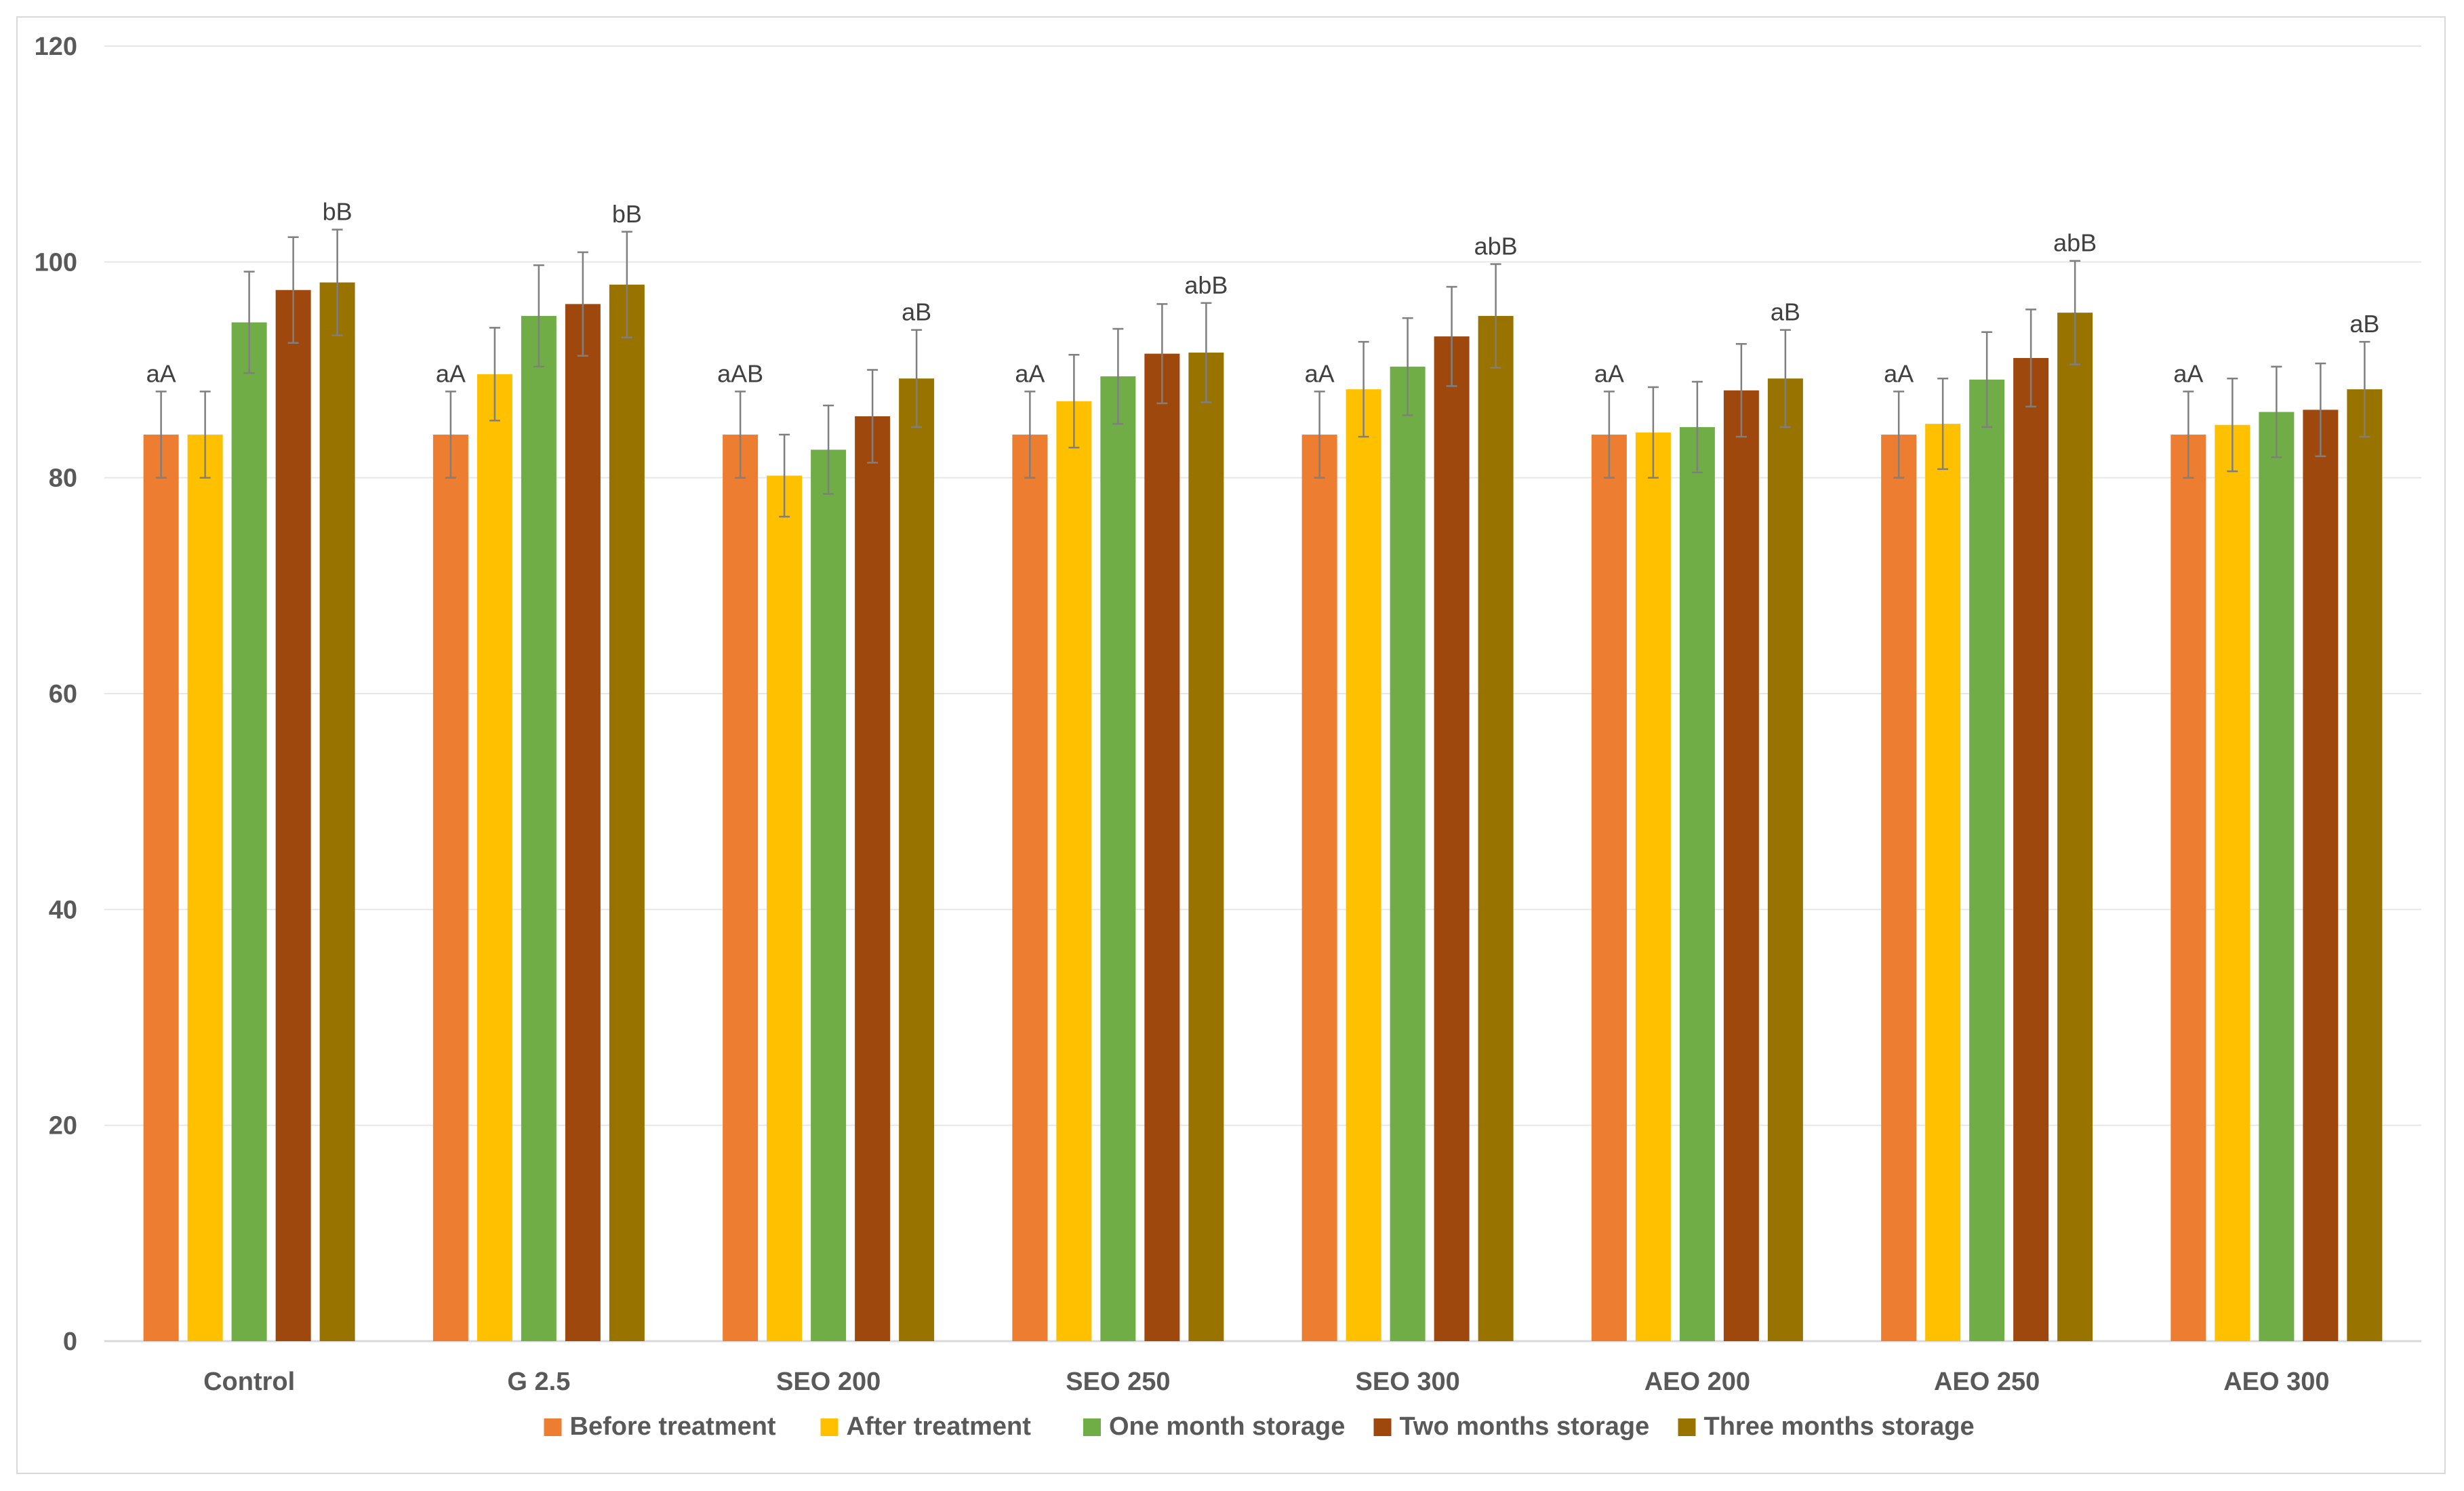 The image size is (2464, 1491). What do you see at coordinates (1697, 1382) in the screenshot?
I see `x-category-label: AEO 200` at bounding box center [1697, 1382].